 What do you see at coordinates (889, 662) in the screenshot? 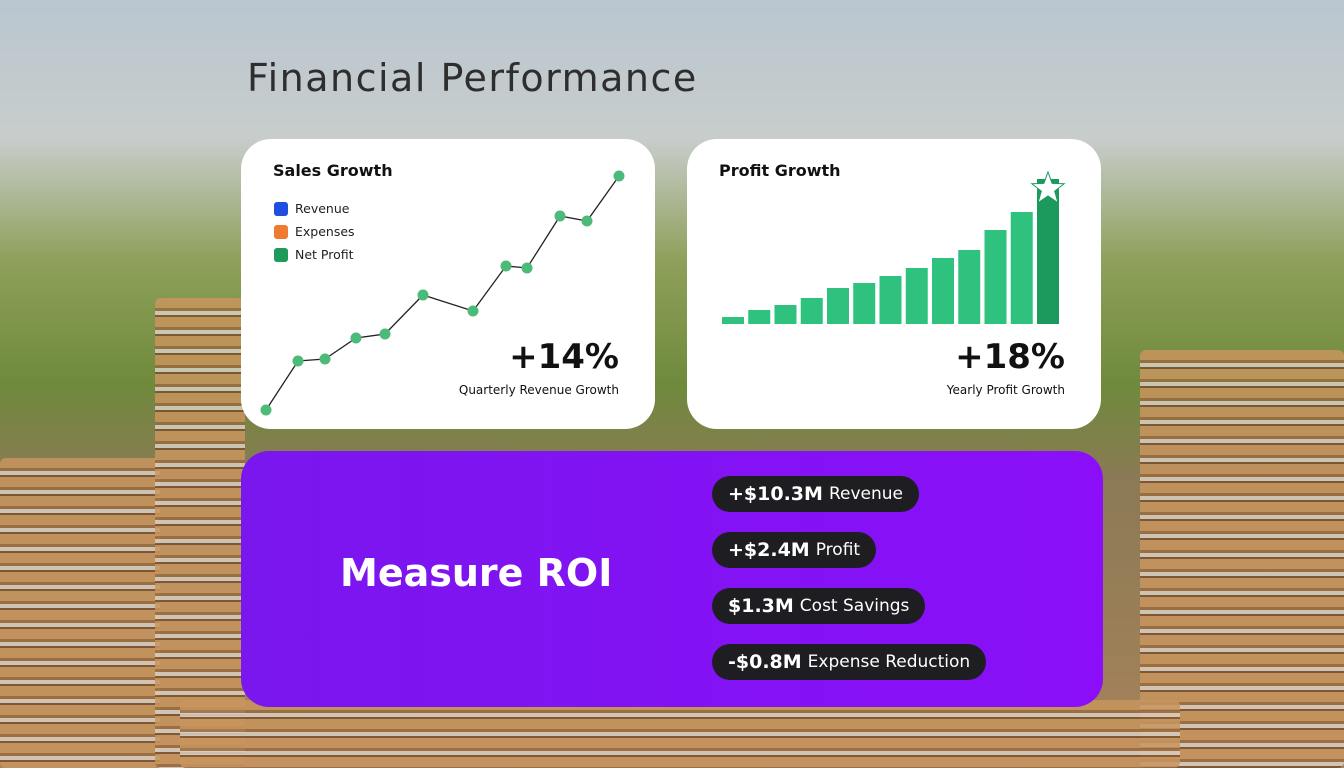
I see `roi-label: Expense Reduction` at bounding box center [889, 662].